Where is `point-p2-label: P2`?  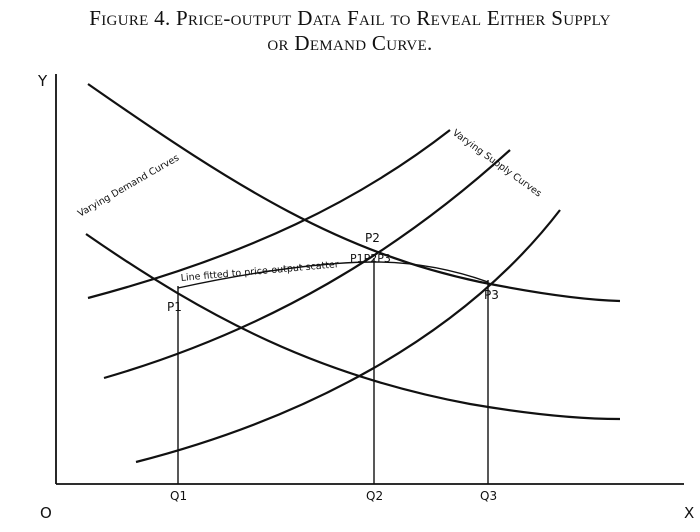 point-p2-label: P2 is located at coordinates (372, 238).